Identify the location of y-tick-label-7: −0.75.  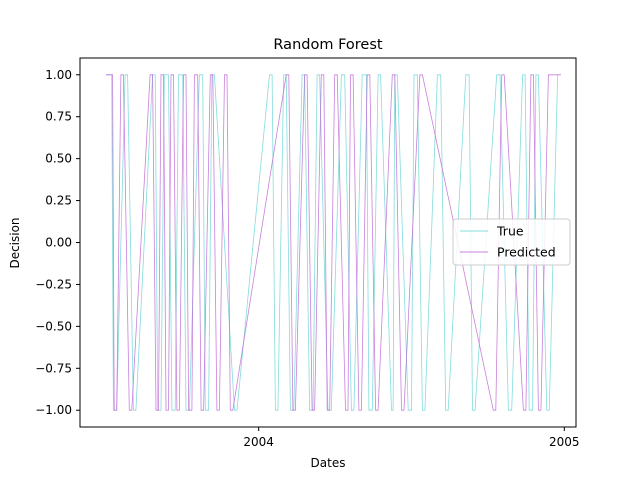
(53, 368).